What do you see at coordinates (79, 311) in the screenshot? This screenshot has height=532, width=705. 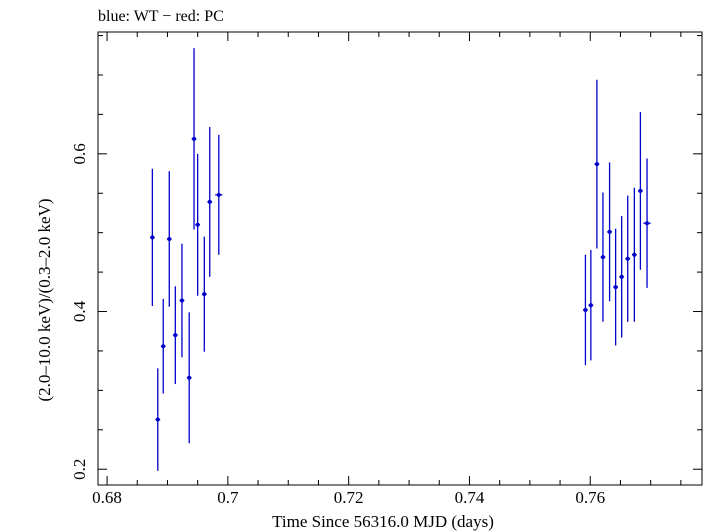 I see `y-tick-label: 0.4` at bounding box center [79, 311].